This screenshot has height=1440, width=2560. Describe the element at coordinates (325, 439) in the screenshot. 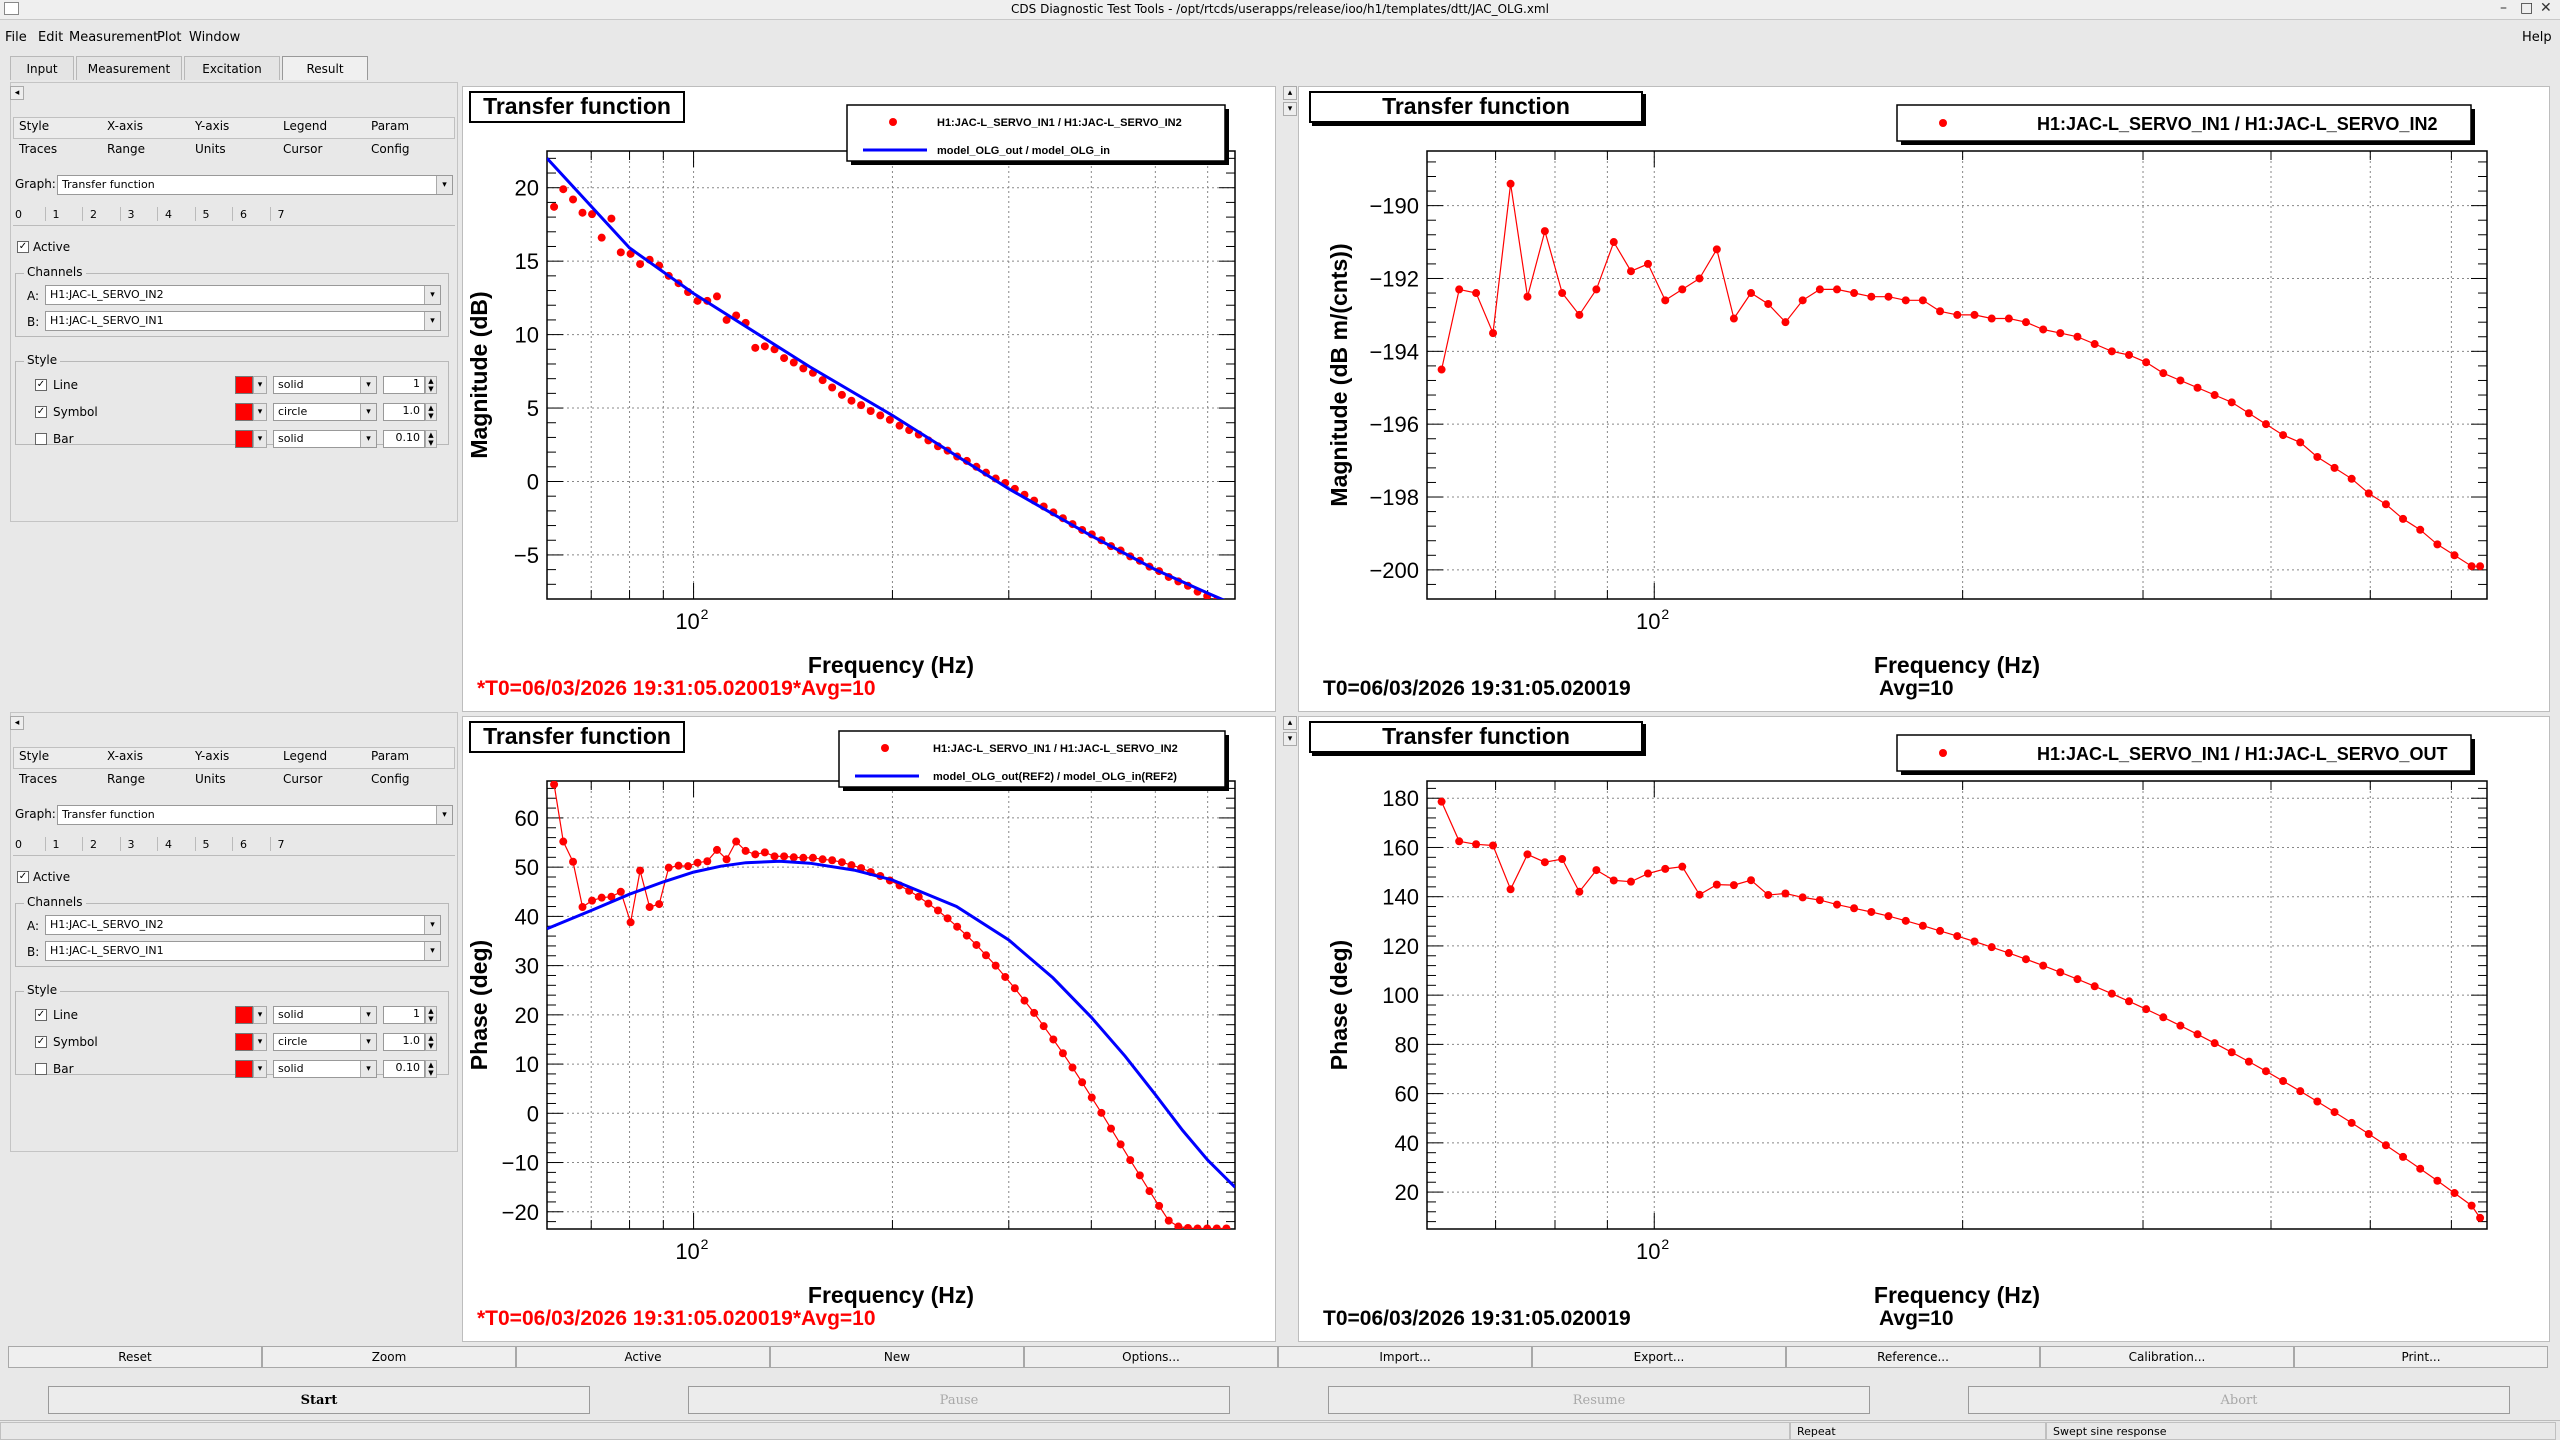

I see `bar-kind-select: solid ▾` at that location.